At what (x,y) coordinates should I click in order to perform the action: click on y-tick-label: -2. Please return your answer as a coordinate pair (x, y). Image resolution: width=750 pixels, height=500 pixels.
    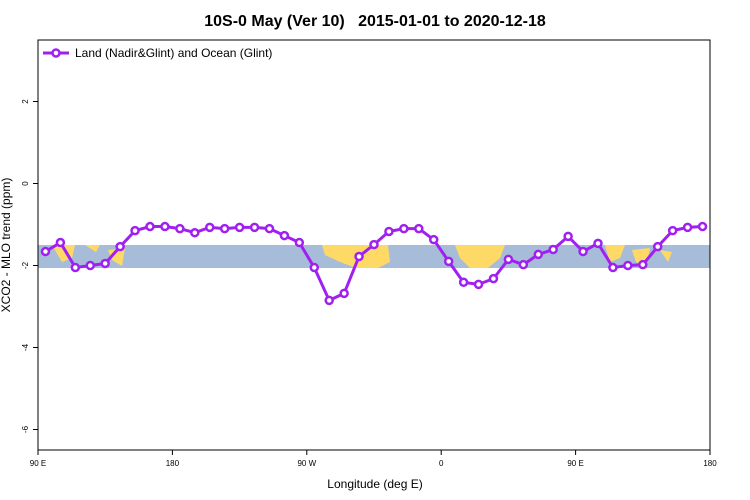
    Looking at the image, I should click on (25, 265).